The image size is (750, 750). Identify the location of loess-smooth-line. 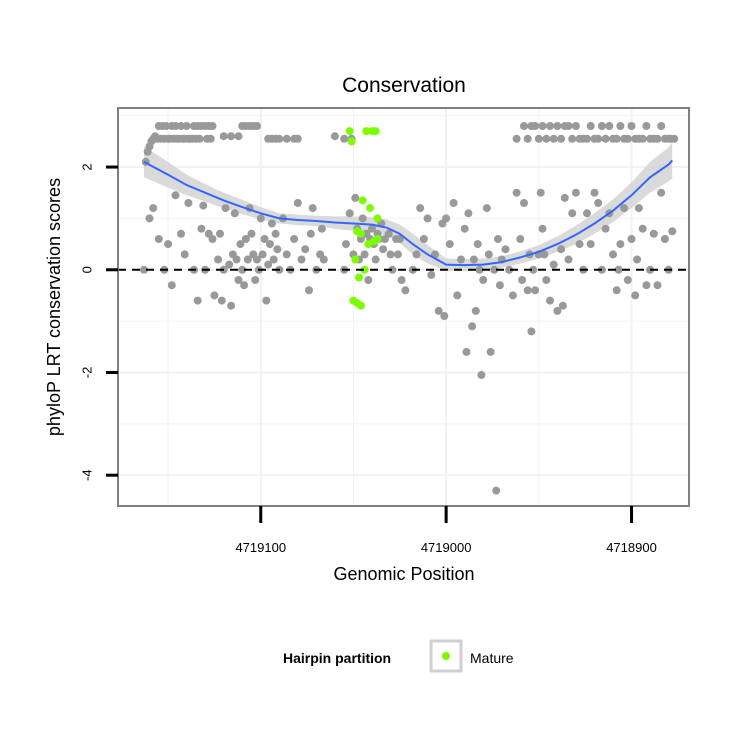
(408, 213).